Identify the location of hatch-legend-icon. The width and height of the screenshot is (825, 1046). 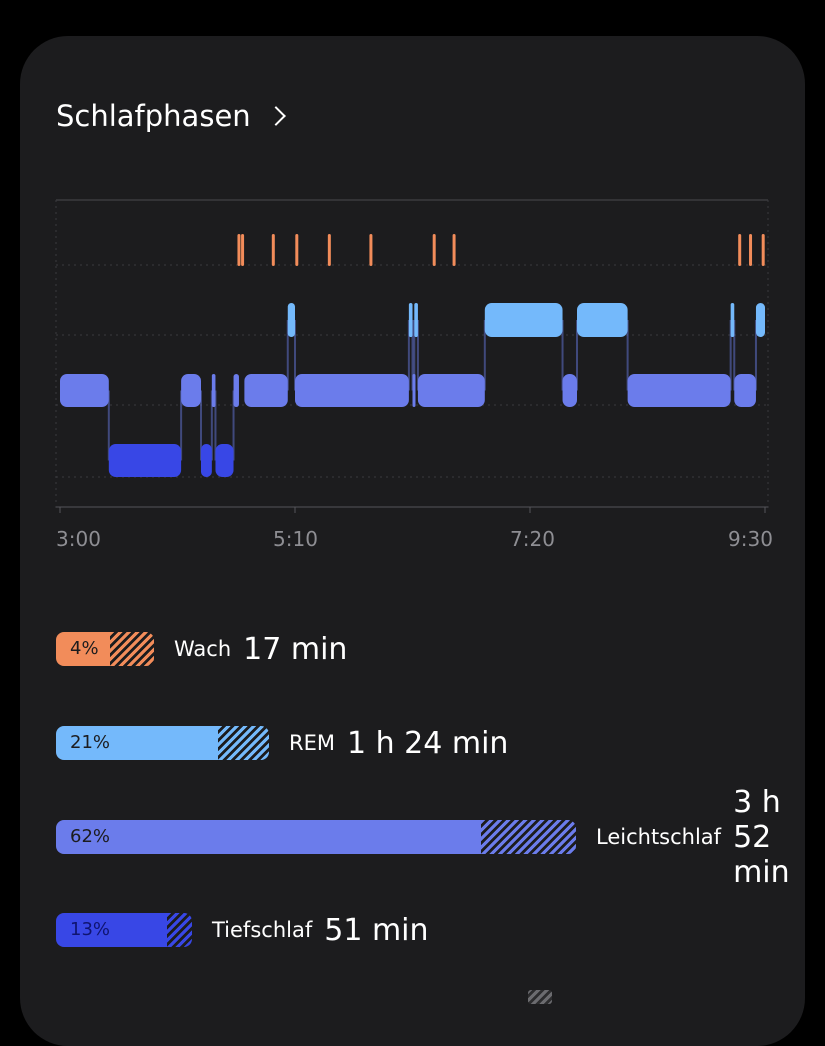
(540, 997).